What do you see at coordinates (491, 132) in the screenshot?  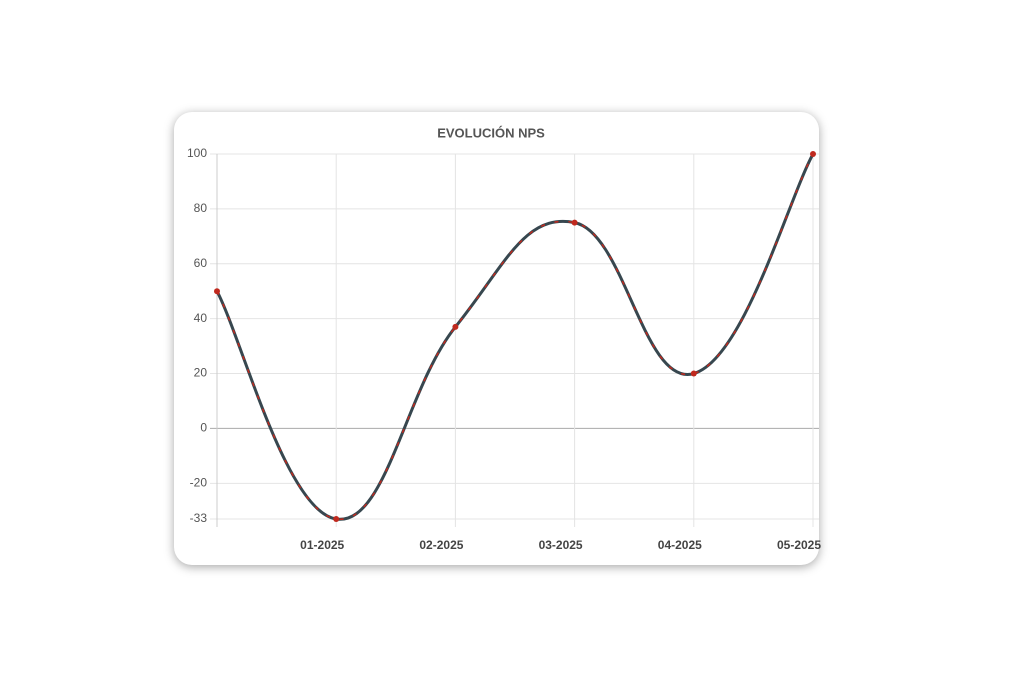 I see `chart-title: EVOLUCIÓN NPS` at bounding box center [491, 132].